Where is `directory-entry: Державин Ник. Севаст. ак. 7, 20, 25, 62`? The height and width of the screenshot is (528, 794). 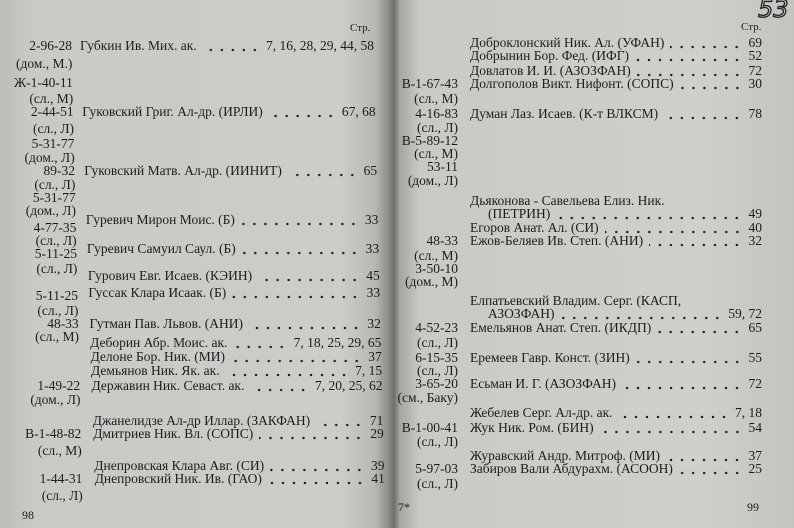
directory-entry: Державин Ник. Севаст. ак. 7, 20, 25, 62 is located at coordinates (237, 385).